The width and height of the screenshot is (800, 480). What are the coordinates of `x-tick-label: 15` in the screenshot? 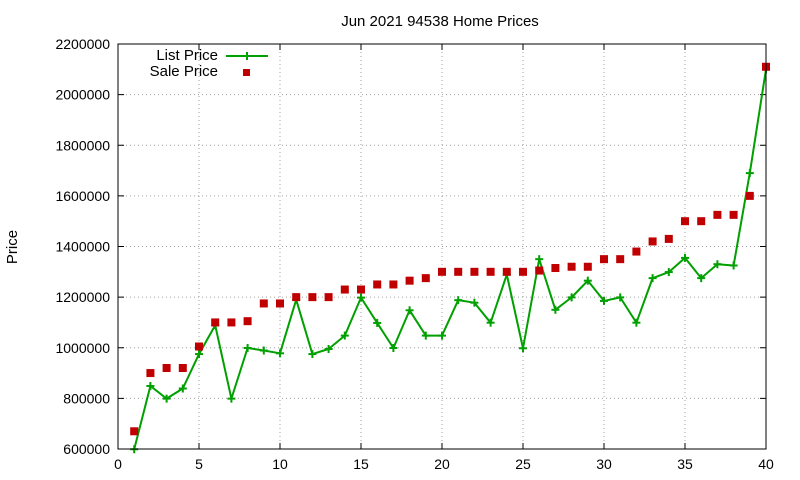 It's located at (361, 464).